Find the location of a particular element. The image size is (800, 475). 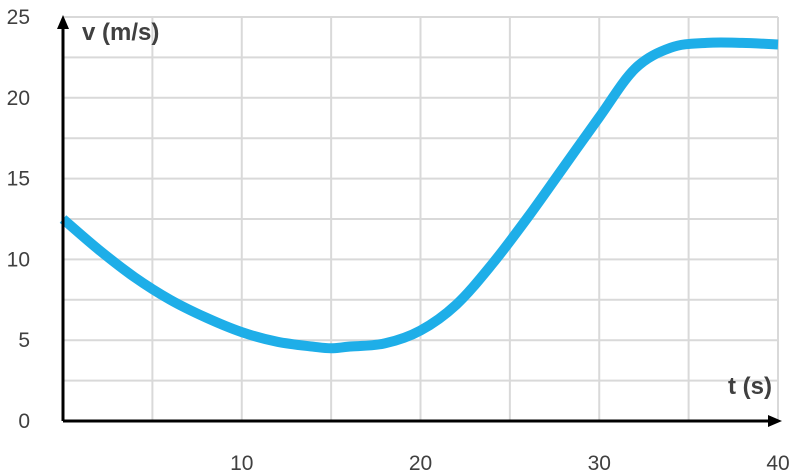

y-tick-label-20: 20 is located at coordinates (18, 98).